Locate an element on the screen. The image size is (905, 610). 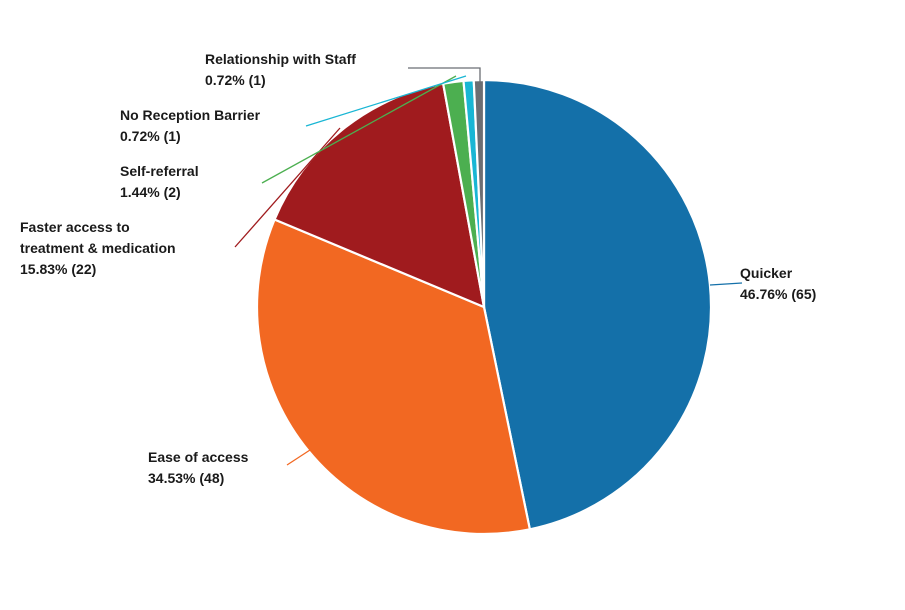
pie-slice-faster-access-to-treatment-medication is located at coordinates (379, 195).